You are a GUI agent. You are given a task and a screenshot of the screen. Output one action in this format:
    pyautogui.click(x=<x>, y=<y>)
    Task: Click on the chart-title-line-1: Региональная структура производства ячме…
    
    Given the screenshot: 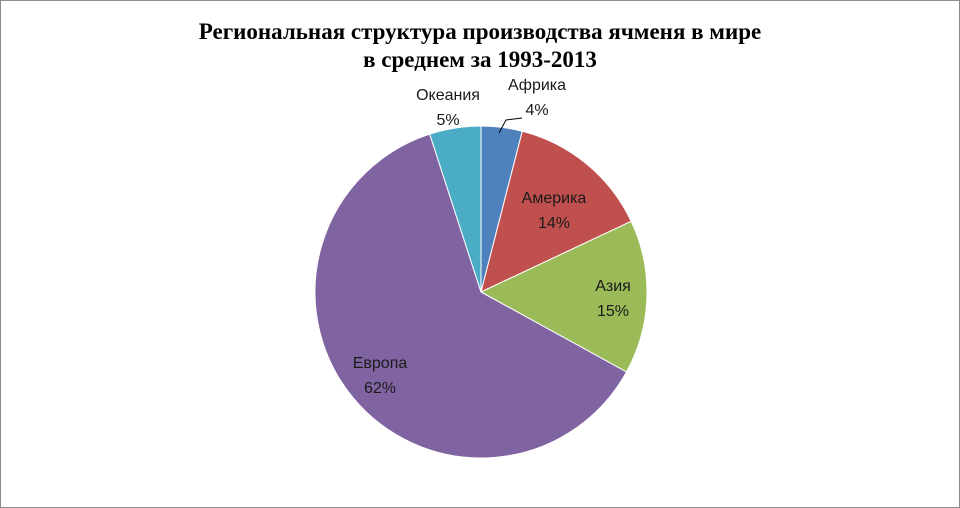 What is the action you would take?
    pyautogui.click(x=480, y=31)
    